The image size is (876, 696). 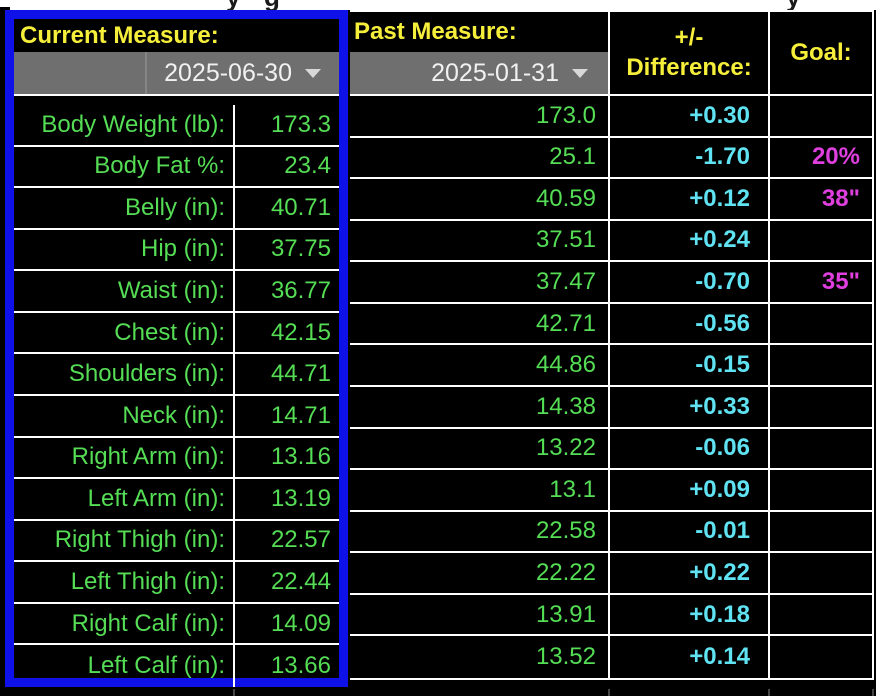 What do you see at coordinates (139, 540) in the screenshot?
I see `row-label-cell: Right Thigh (in):` at bounding box center [139, 540].